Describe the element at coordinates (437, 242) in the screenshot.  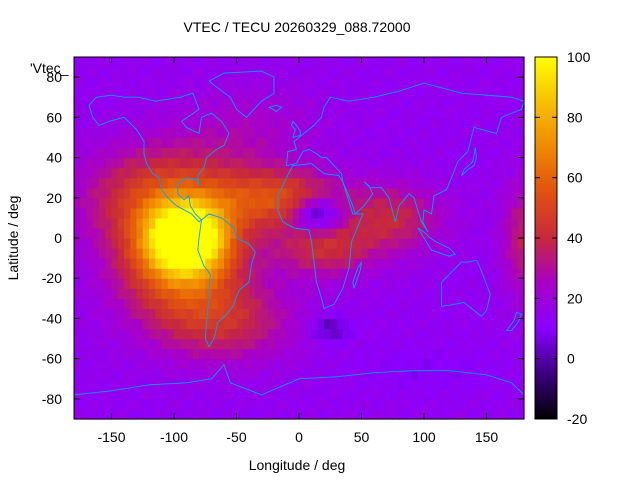
I see `coast-indonesia` at that location.